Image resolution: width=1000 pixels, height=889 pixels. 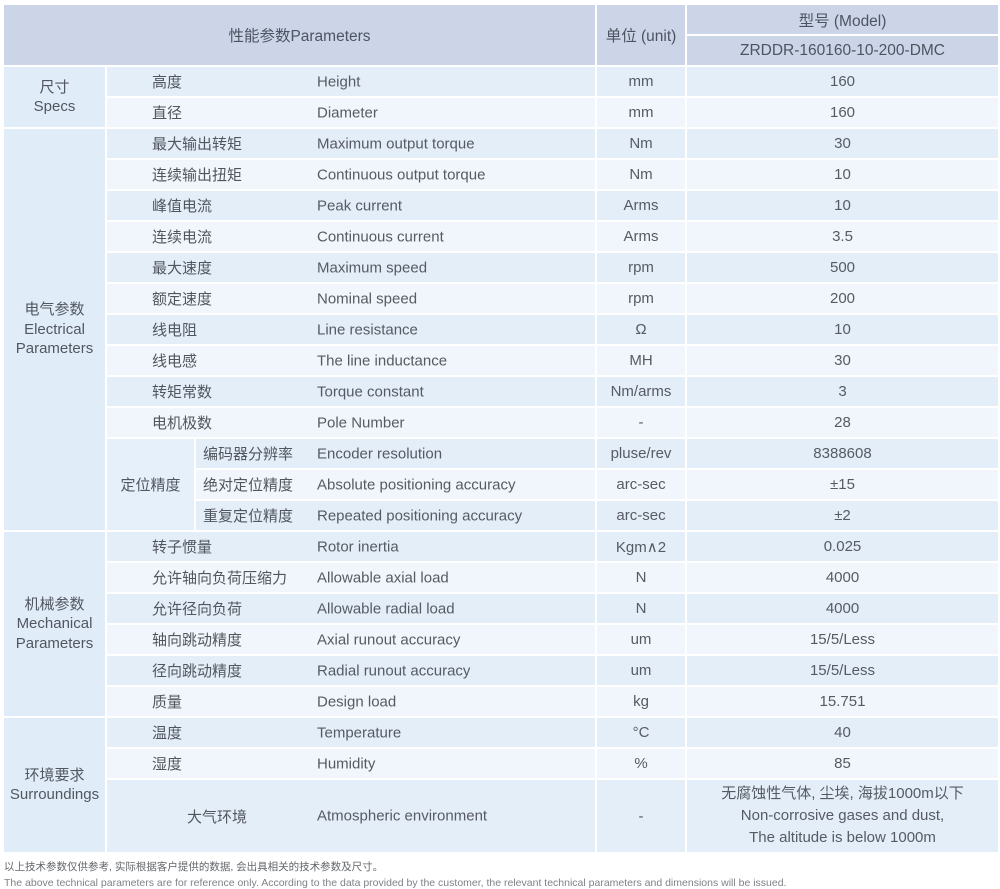 What do you see at coordinates (641, 81) in the screenshot?
I see `unit-cell: mm` at bounding box center [641, 81].